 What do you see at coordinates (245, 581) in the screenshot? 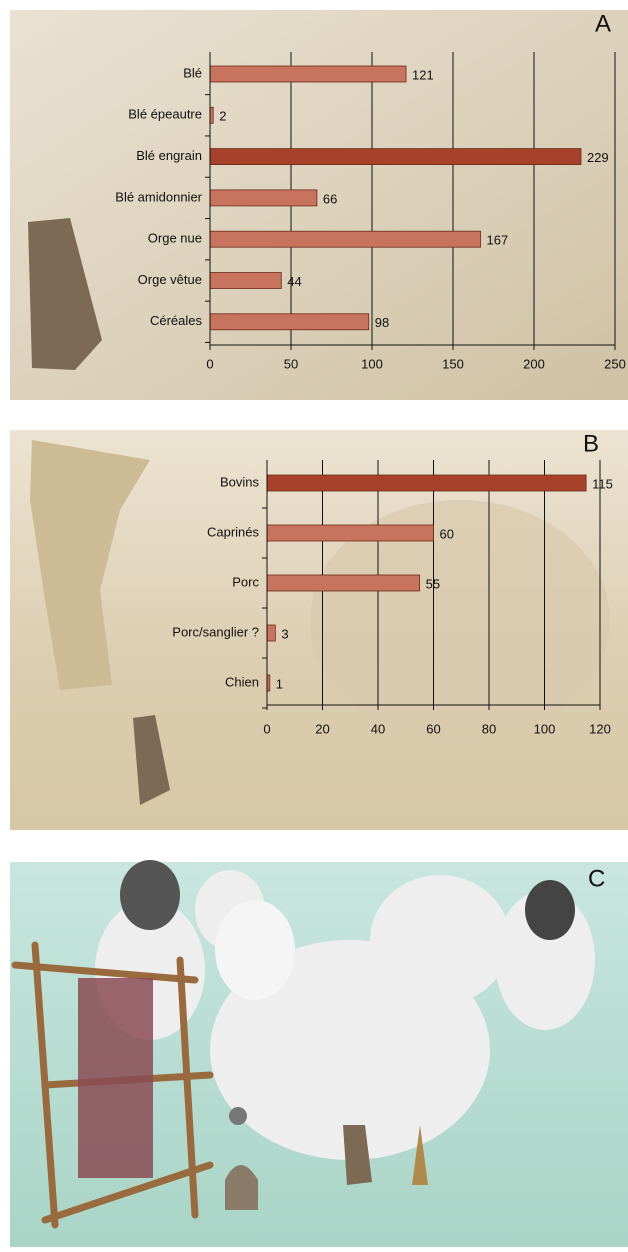
I see `y-tick-label: Porc` at bounding box center [245, 581].